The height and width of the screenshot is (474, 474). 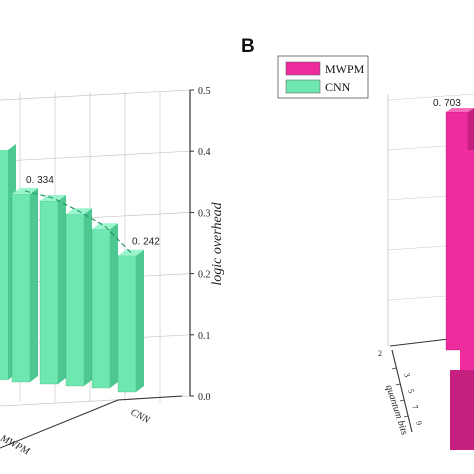 I want to click on panel-a-z-tick-label: 0.1, so click(x=204, y=336).